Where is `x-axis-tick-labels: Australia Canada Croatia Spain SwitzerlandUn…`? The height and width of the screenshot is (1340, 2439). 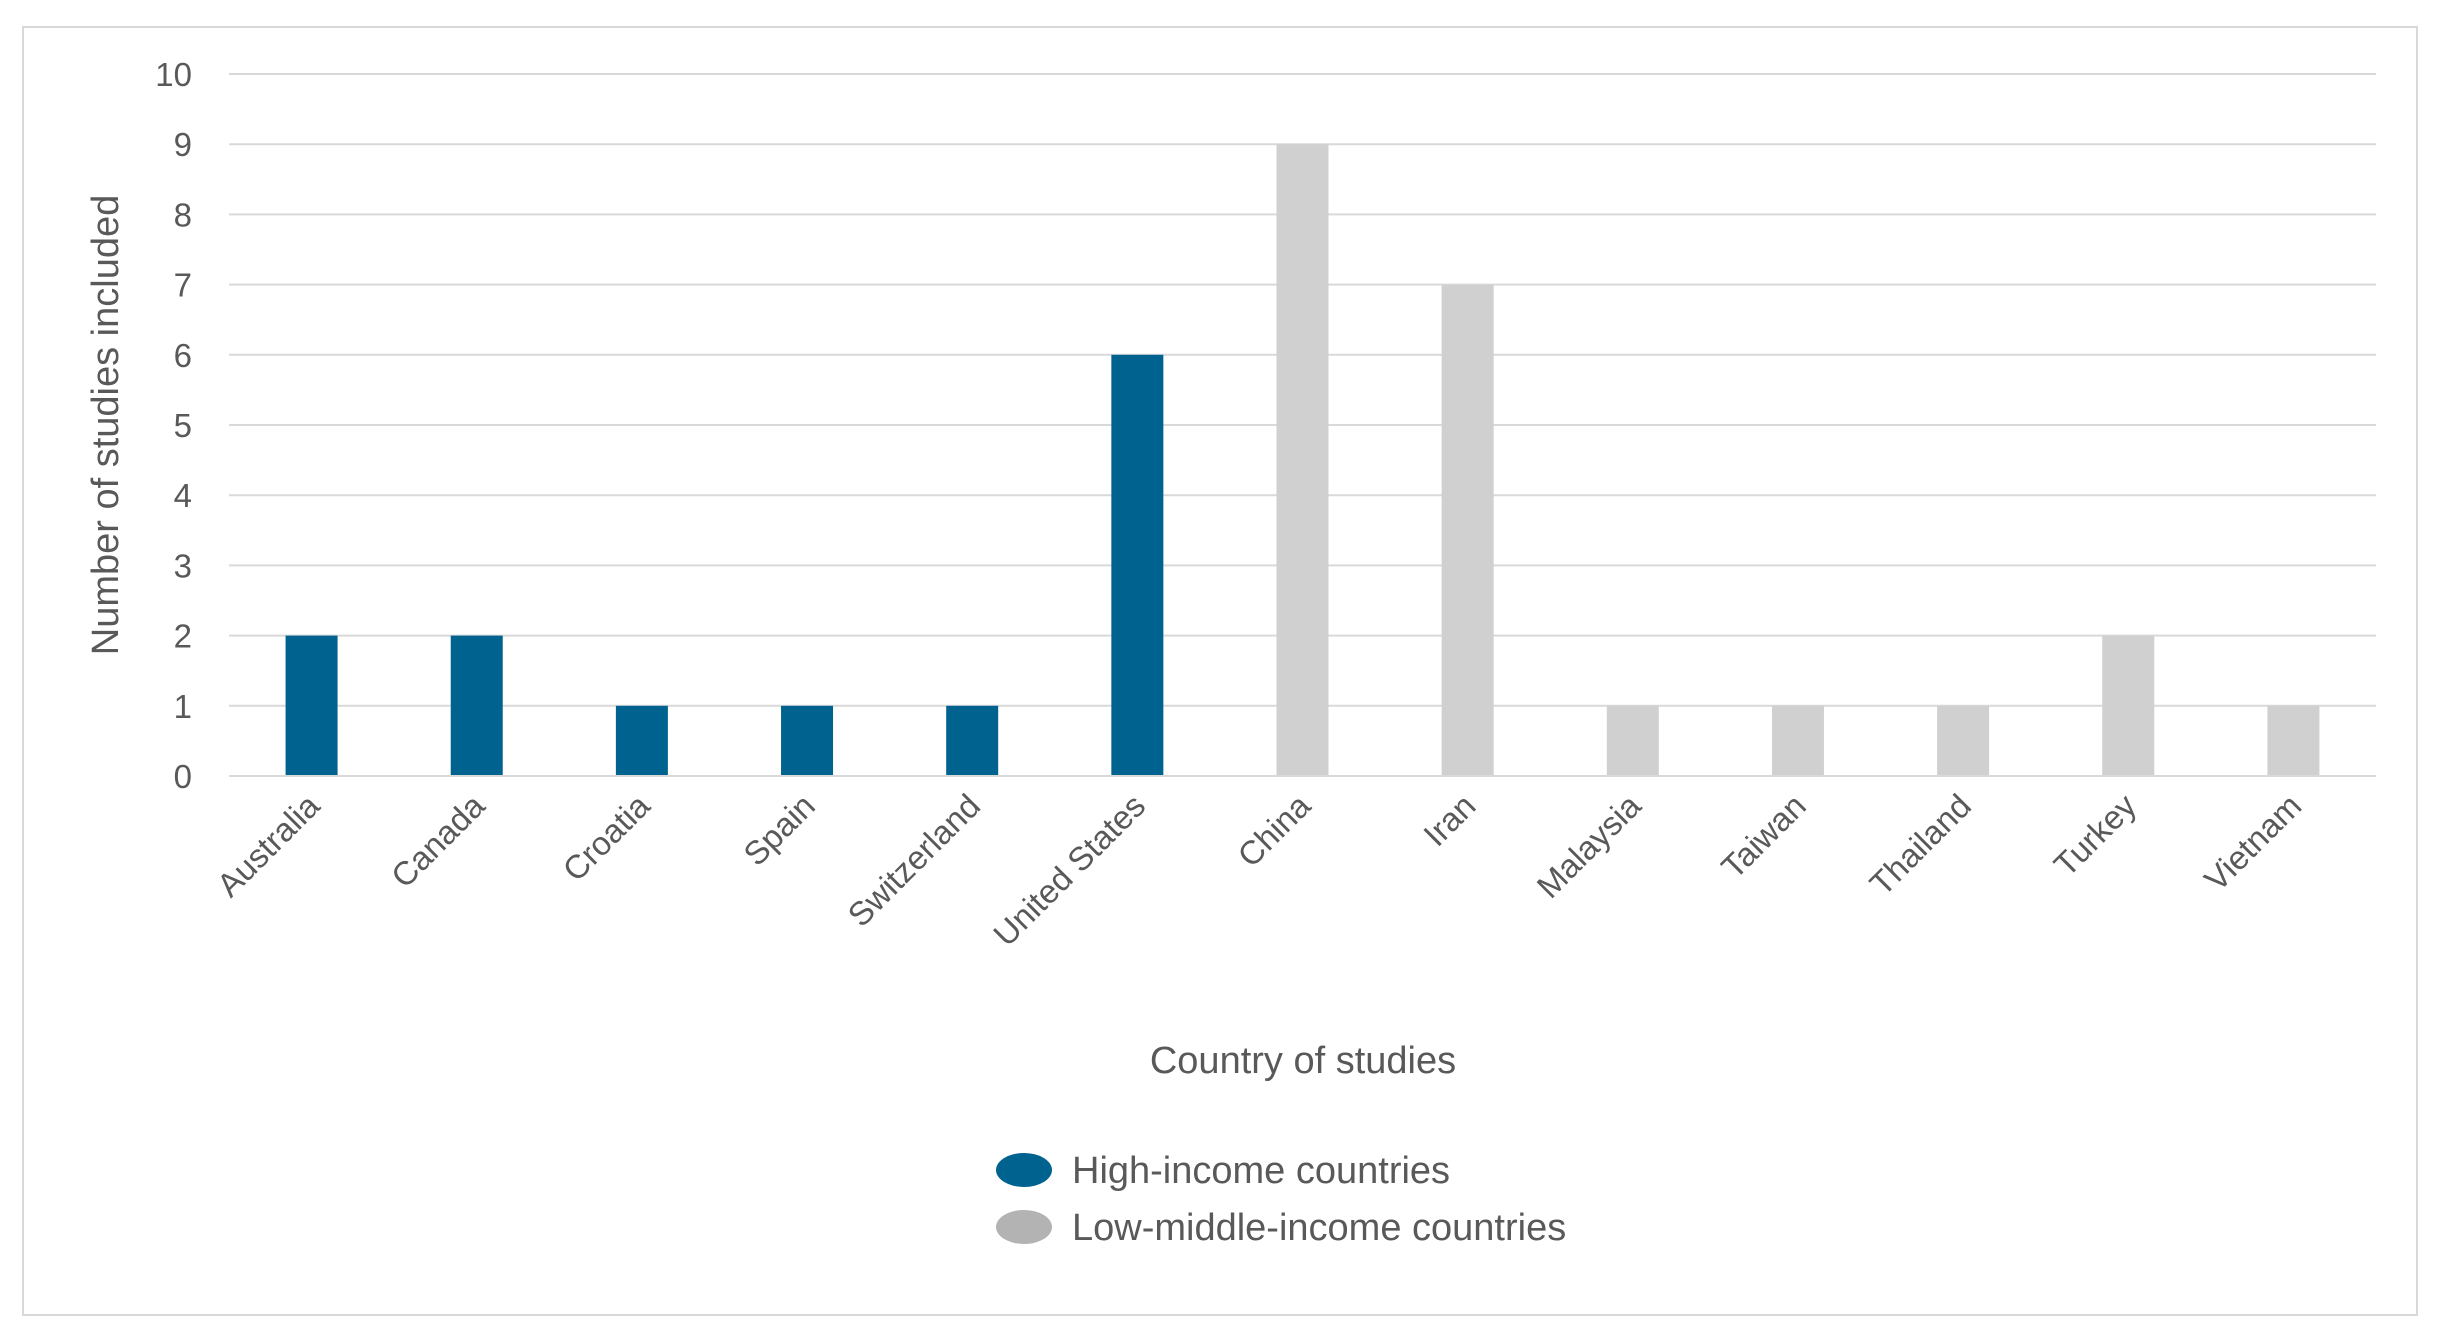 x-axis-tick-labels: Australia Canada Croatia Spain SwitzerlandUn… is located at coordinates (1259, 869).